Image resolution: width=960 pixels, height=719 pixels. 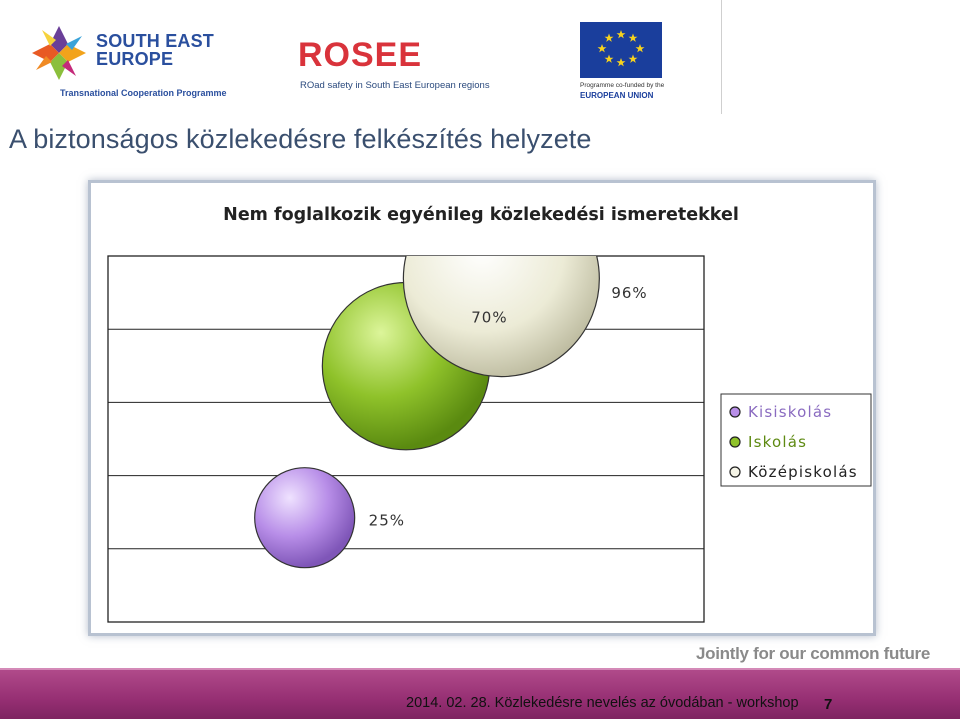 I want to click on see-flower-icon, so click(x=59, y=53).